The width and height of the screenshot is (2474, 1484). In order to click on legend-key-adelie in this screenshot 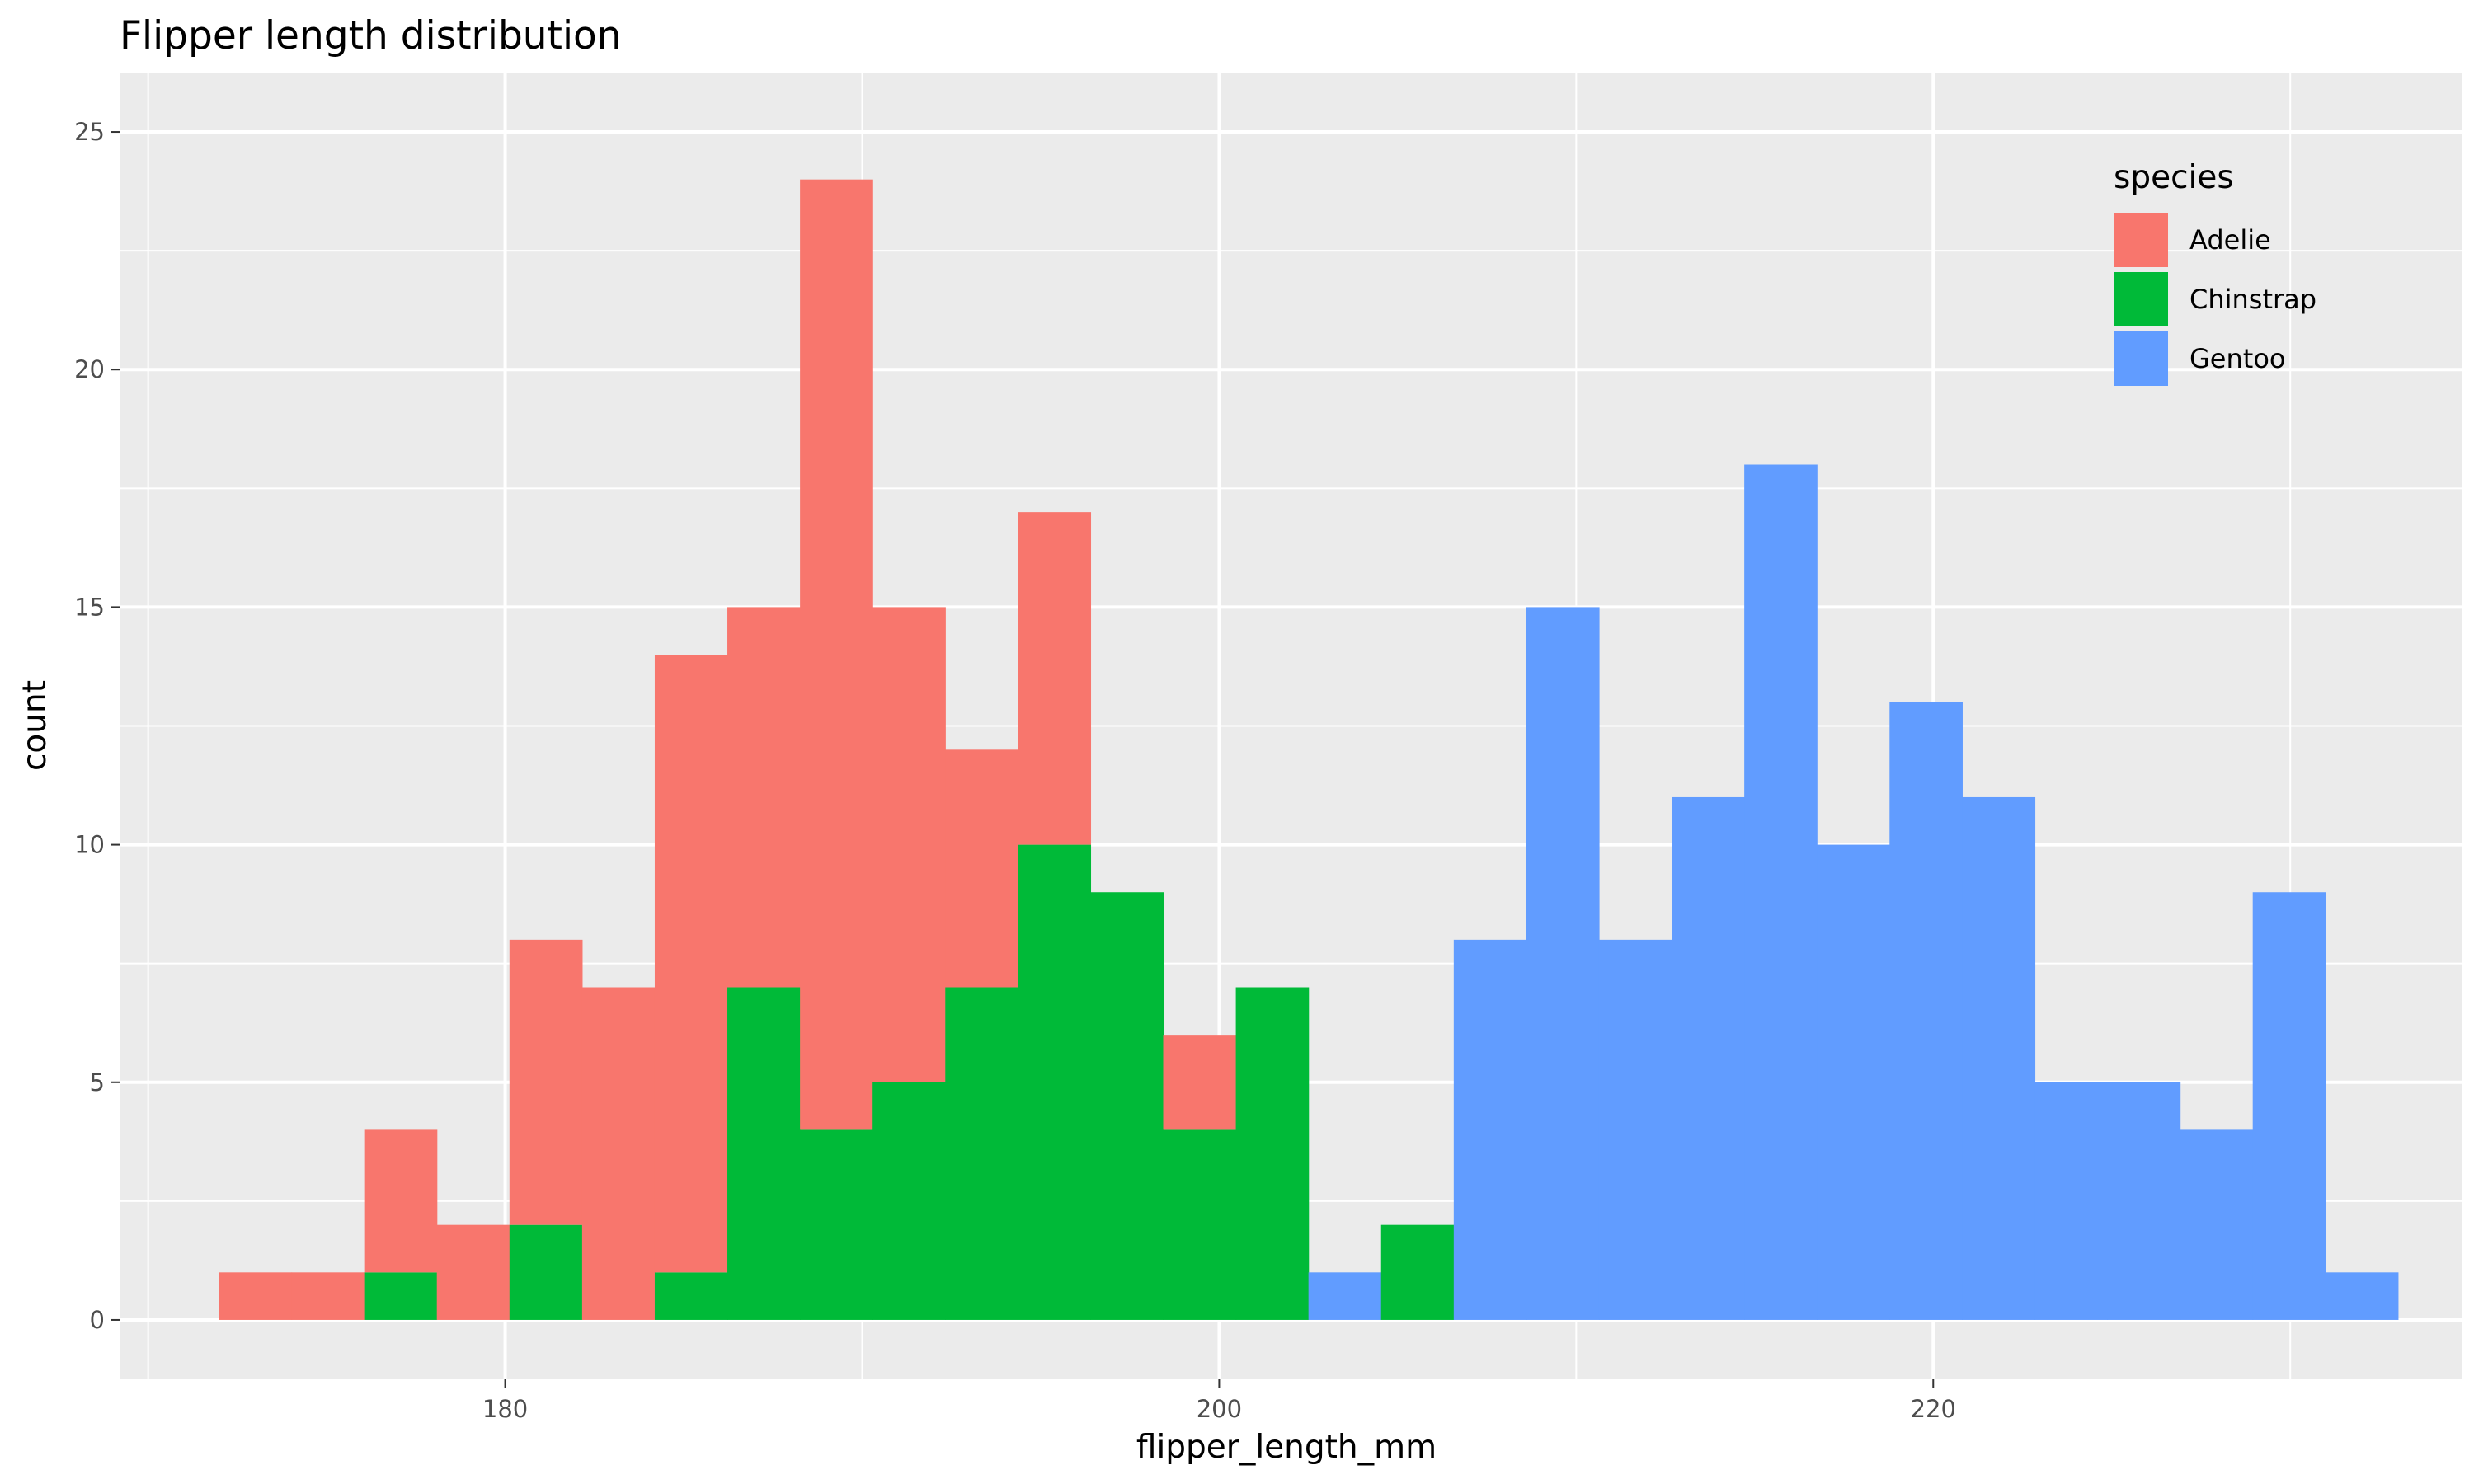, I will do `click(2141, 240)`.